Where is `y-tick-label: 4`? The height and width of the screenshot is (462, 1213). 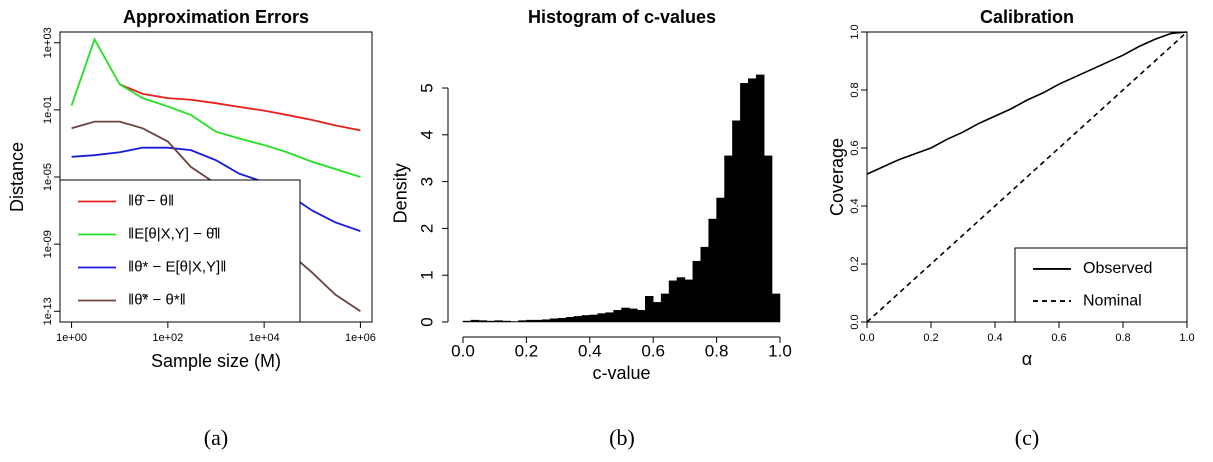
y-tick-label: 4 is located at coordinates (426, 134).